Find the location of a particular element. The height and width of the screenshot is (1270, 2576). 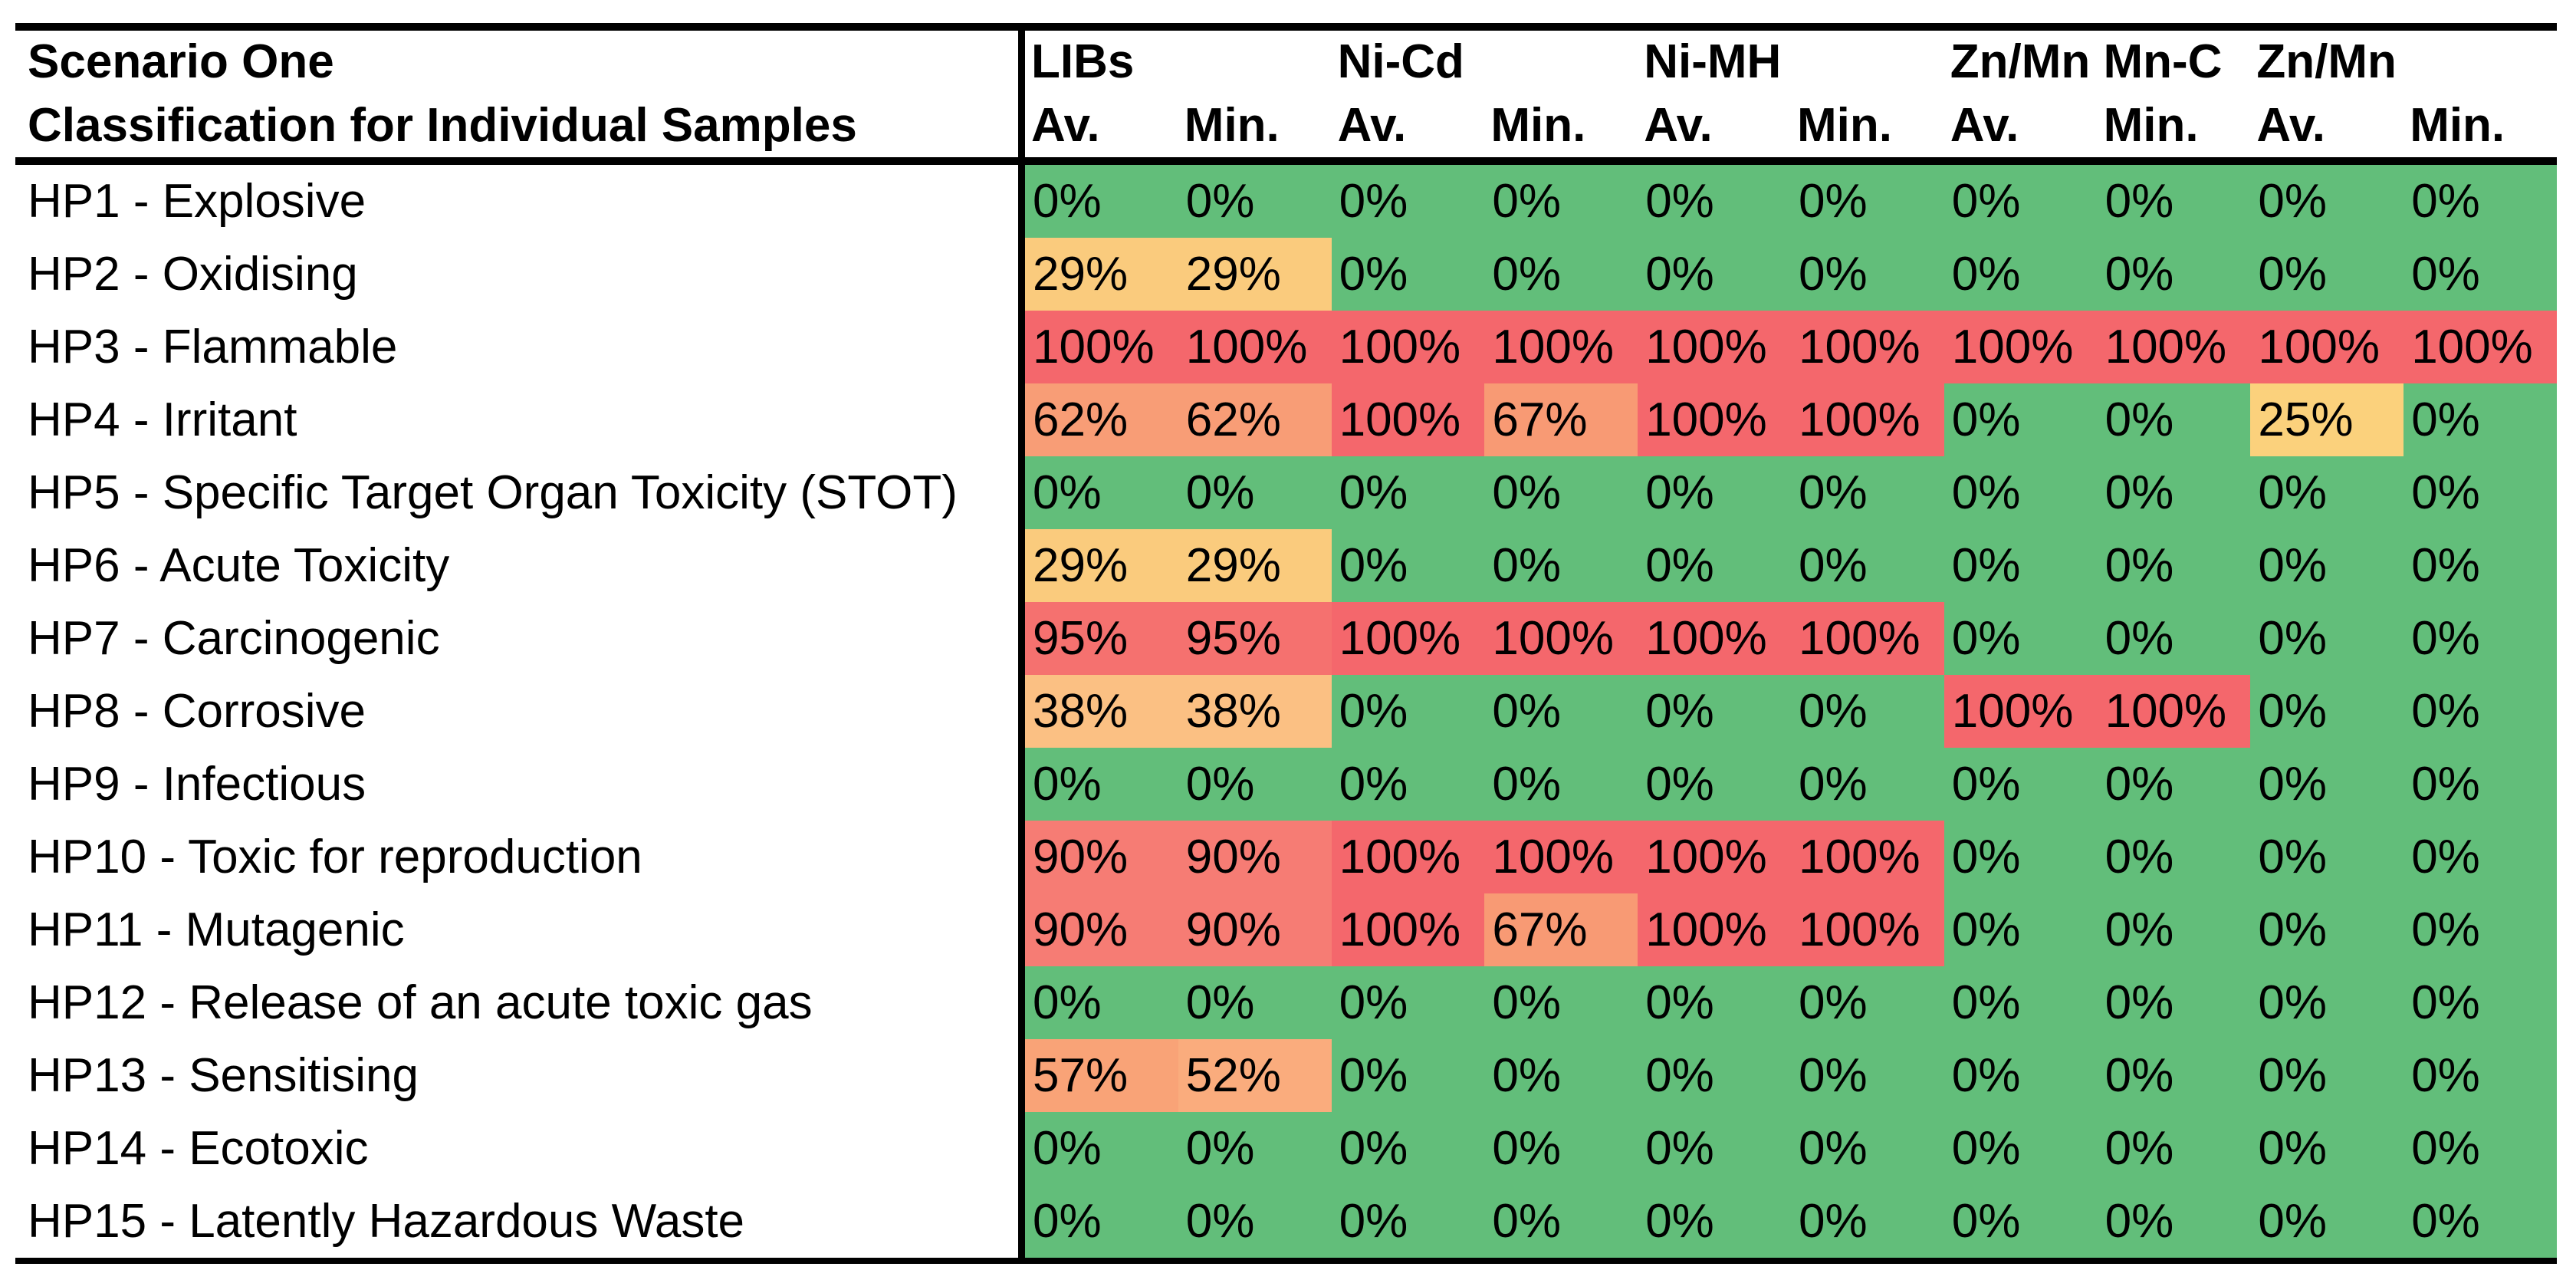

row-label: HP14 - Ecotoxic is located at coordinates (520, 1148).